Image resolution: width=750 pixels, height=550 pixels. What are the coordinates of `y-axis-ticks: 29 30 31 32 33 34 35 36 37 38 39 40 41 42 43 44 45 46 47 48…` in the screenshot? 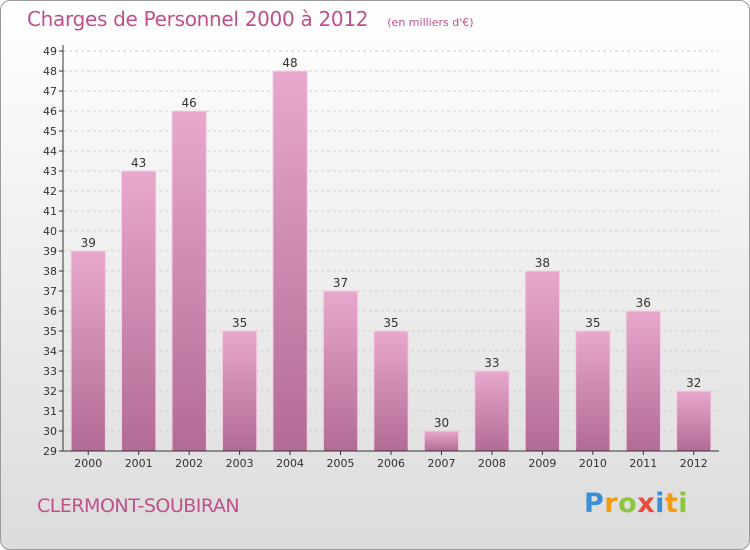 It's located at (53, 251).